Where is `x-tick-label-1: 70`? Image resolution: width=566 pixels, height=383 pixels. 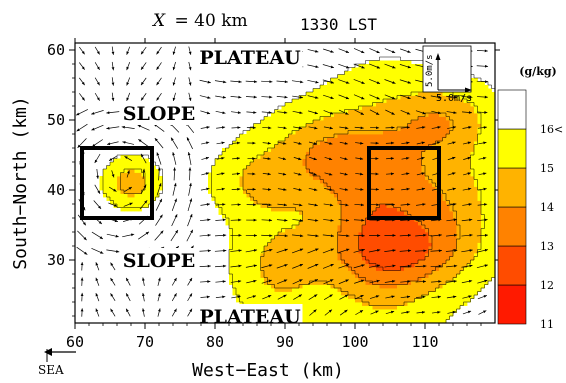
x-tick-label-1: 70 is located at coordinates (145, 342).